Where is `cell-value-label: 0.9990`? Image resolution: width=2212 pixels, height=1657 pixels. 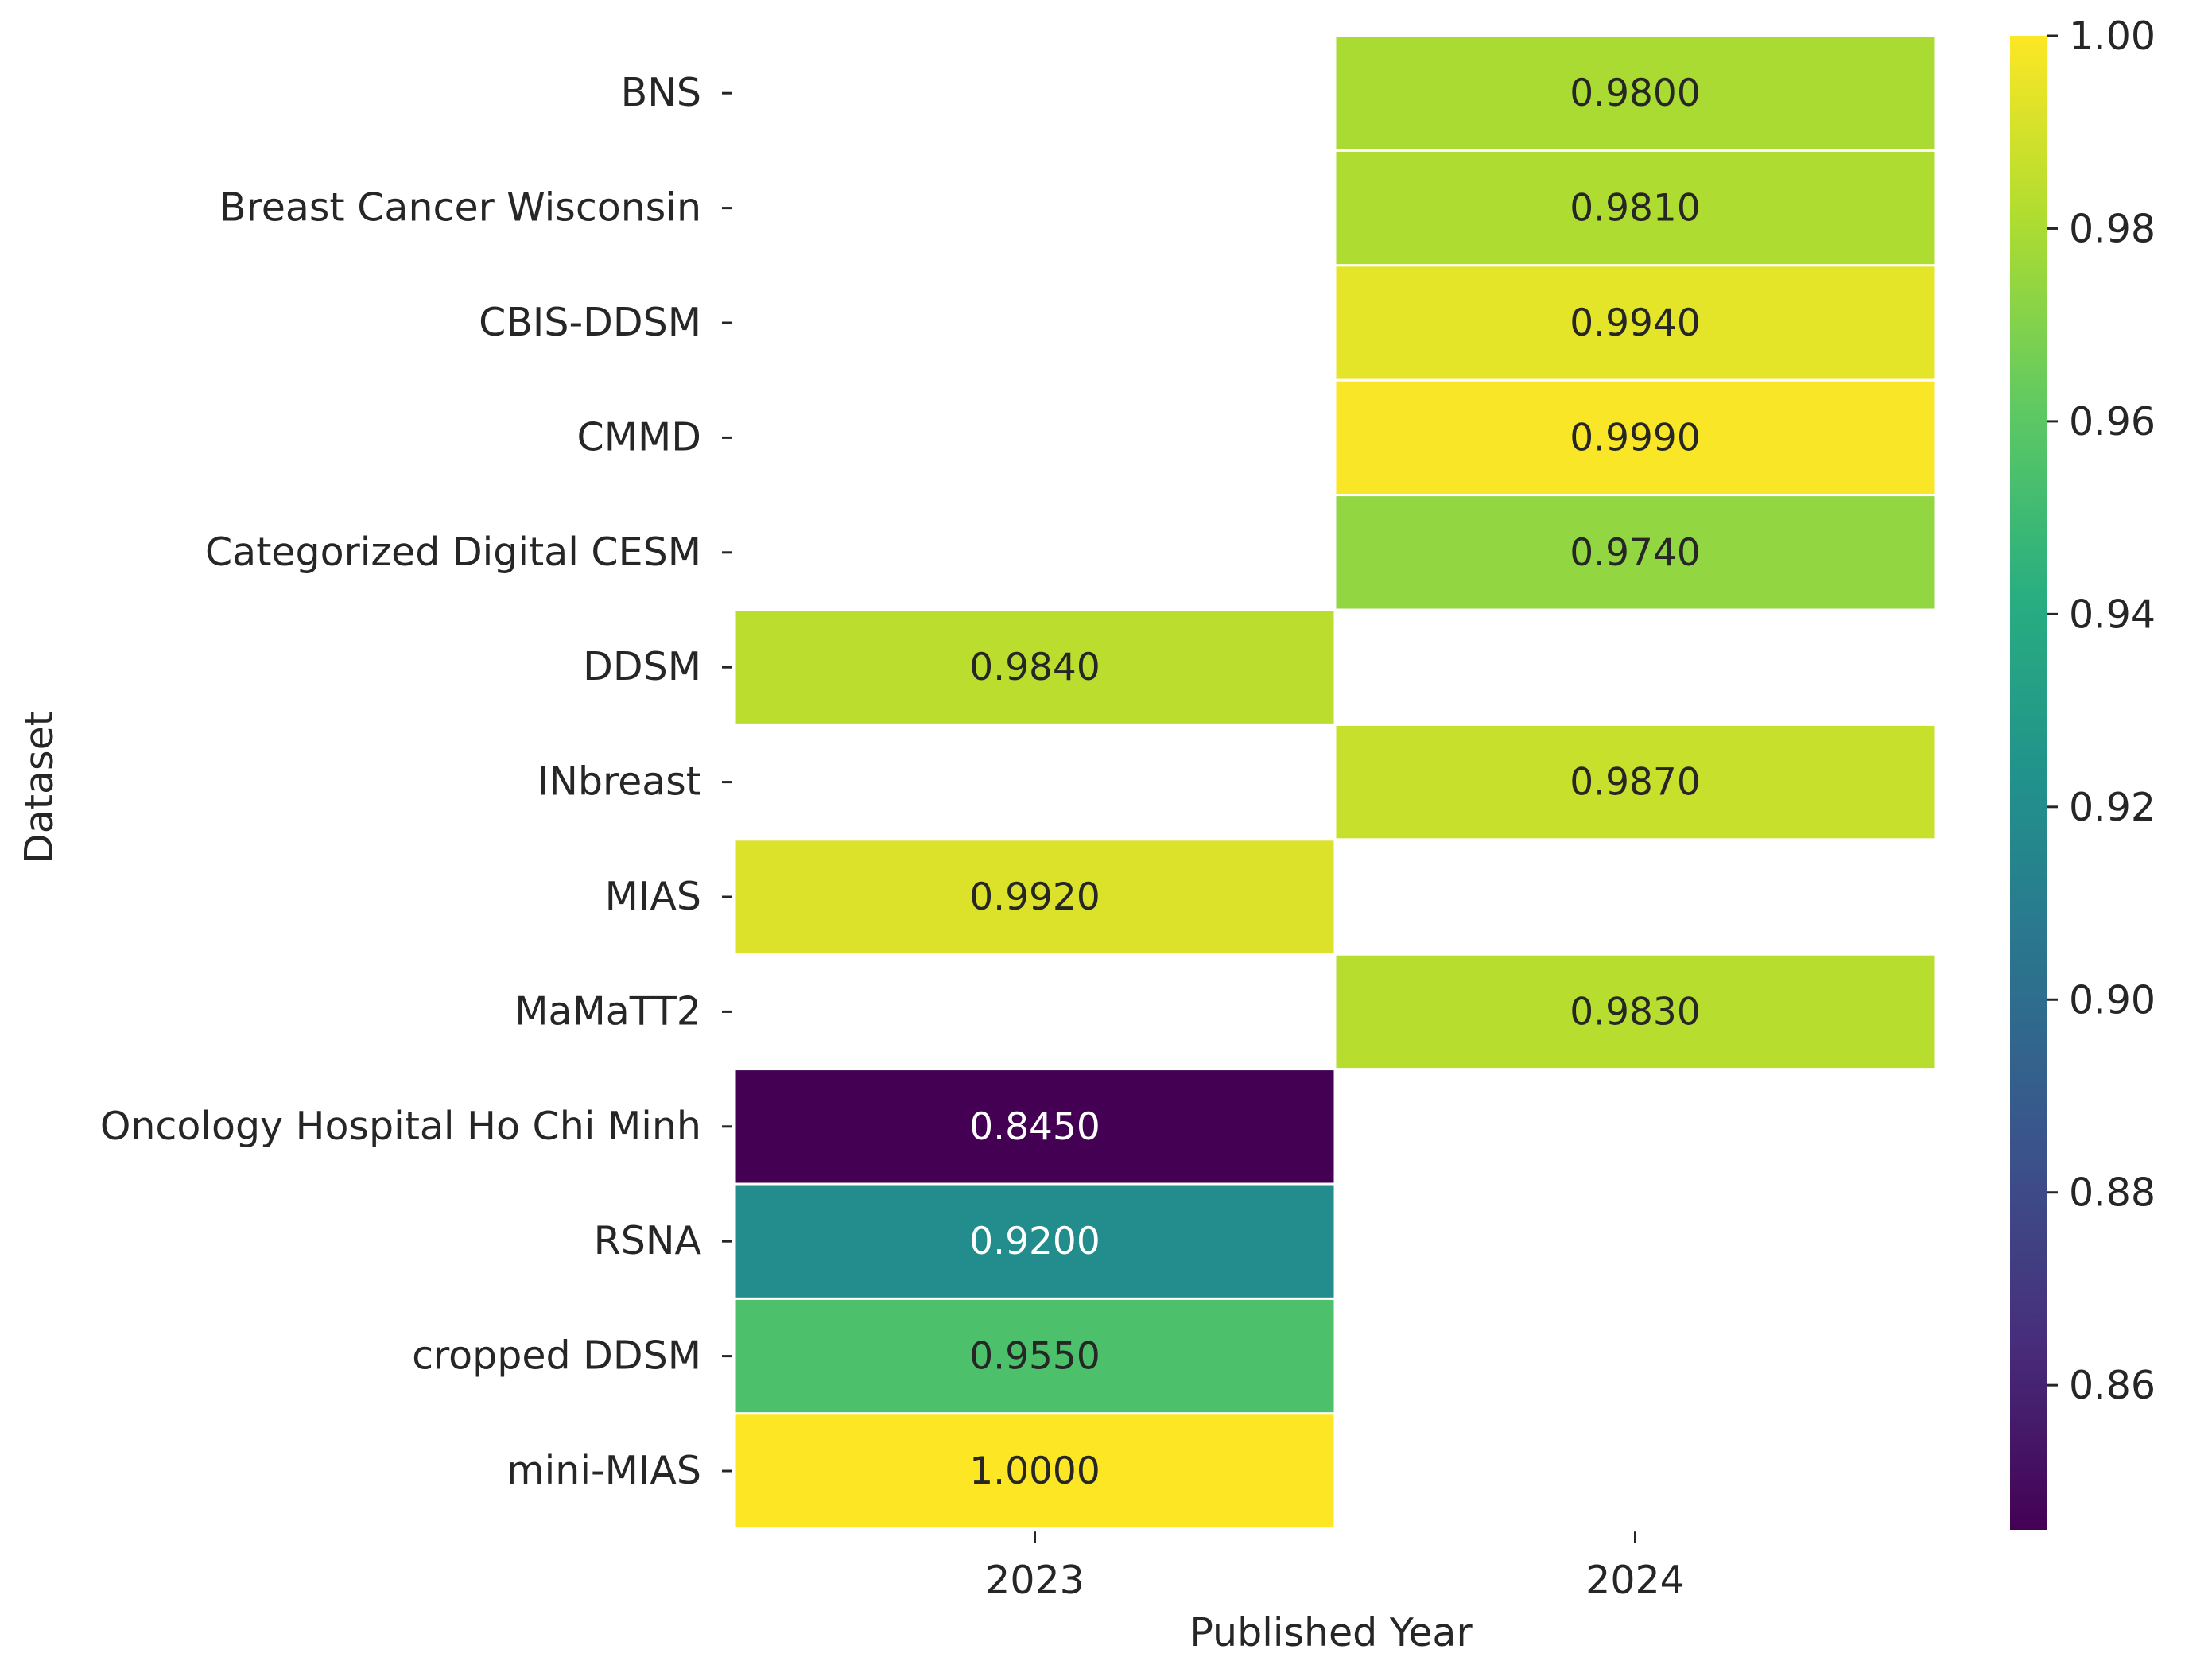
cell-value-label: 0.9990 is located at coordinates (1635, 438).